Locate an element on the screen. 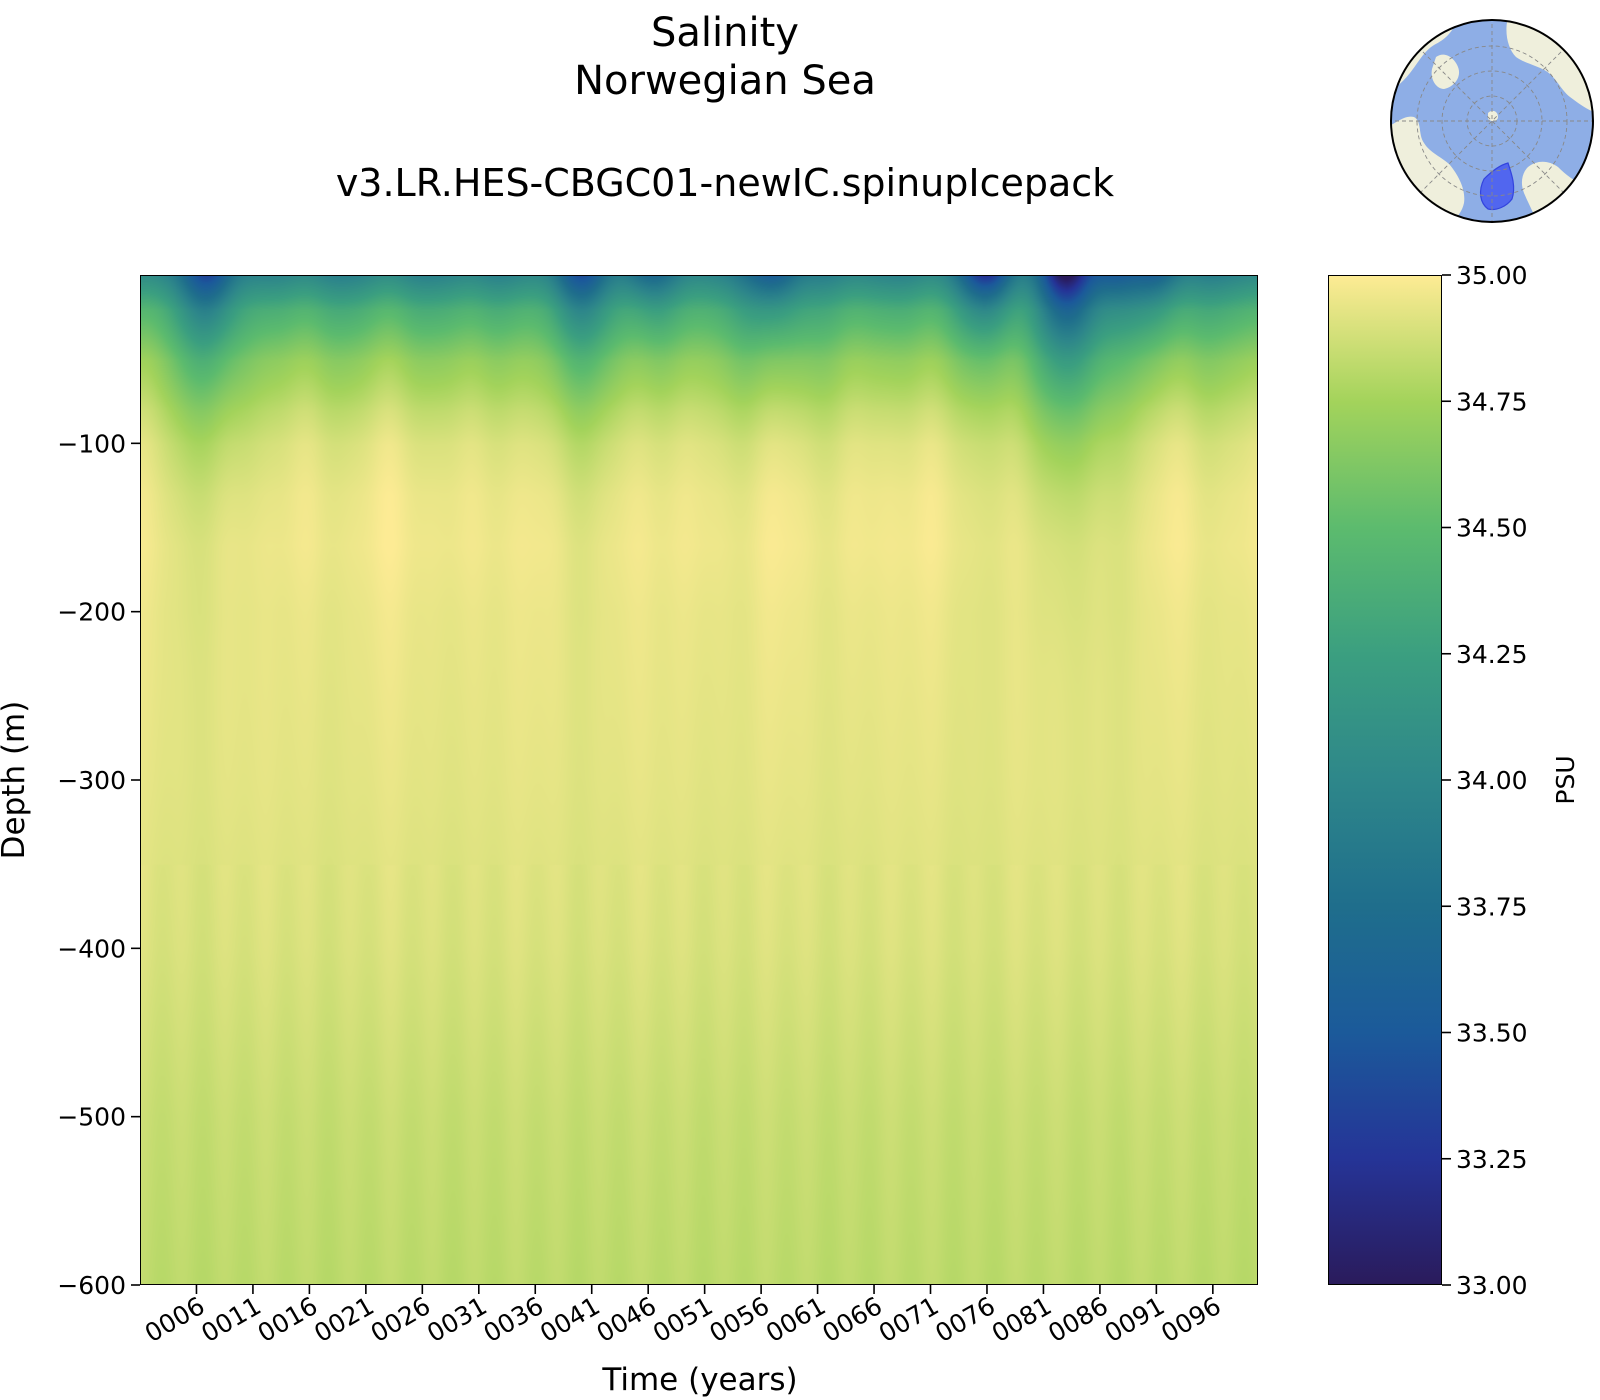 The width and height of the screenshot is (1600, 1400). x-axis-label: Time (years) is located at coordinates (699, 1380).